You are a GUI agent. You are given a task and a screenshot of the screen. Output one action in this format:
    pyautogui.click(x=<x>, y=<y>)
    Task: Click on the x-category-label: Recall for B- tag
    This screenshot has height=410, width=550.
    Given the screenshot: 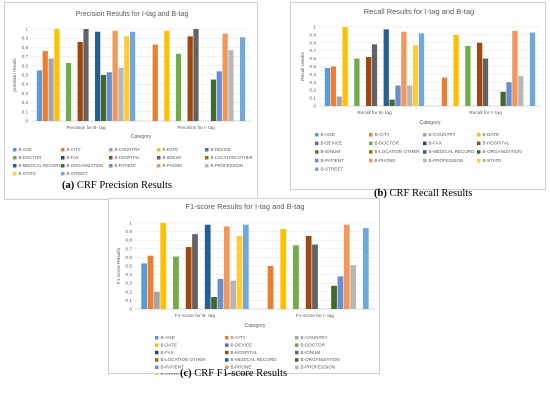 What is the action you would take?
    pyautogui.click(x=374, y=113)
    